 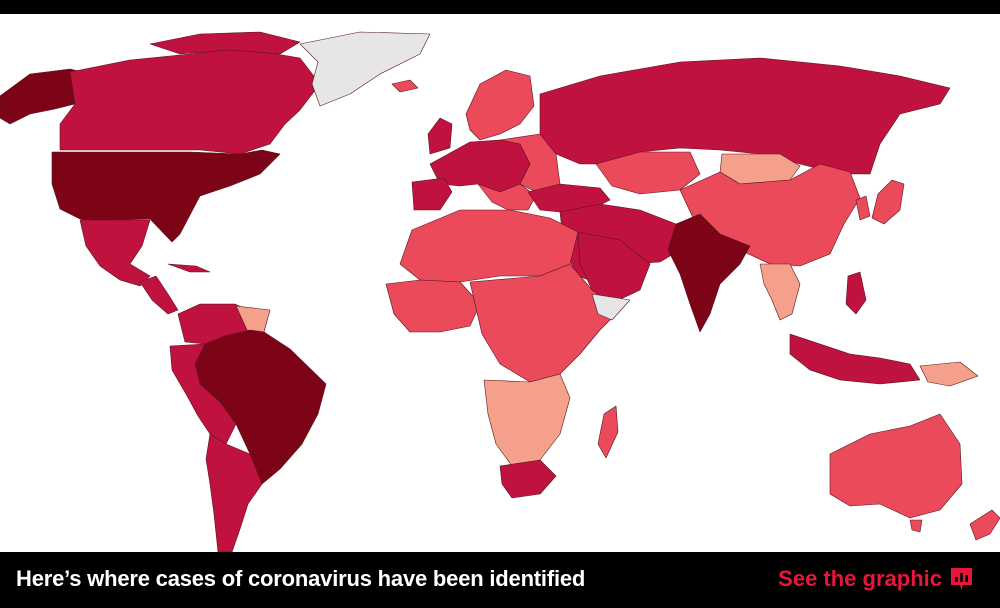 What do you see at coordinates (860, 578) in the screenshot?
I see `see-the-graphic-link: See the graphic` at bounding box center [860, 578].